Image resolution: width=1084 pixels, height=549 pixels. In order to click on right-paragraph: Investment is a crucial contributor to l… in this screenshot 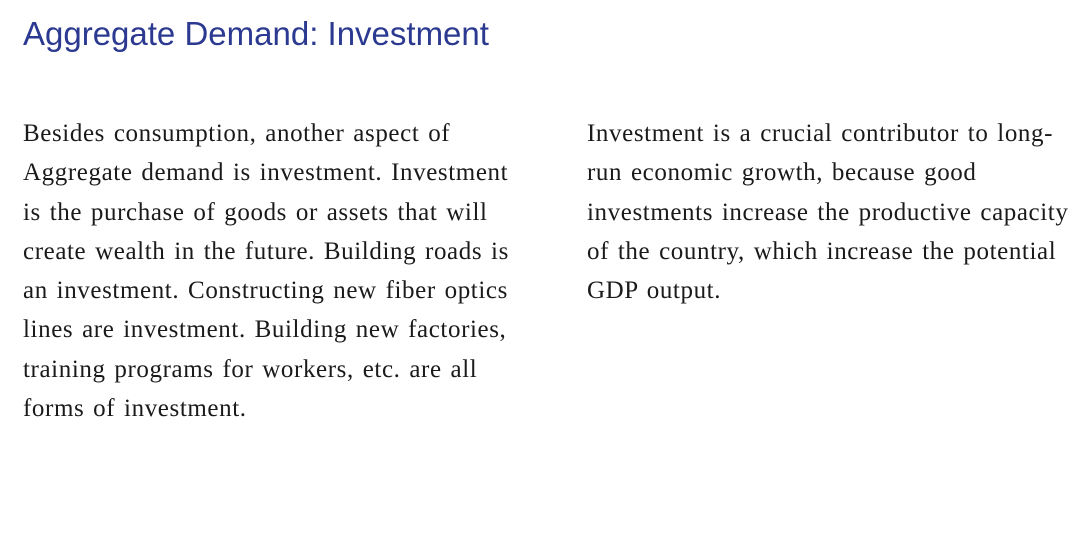, I will do `click(828, 212)`.